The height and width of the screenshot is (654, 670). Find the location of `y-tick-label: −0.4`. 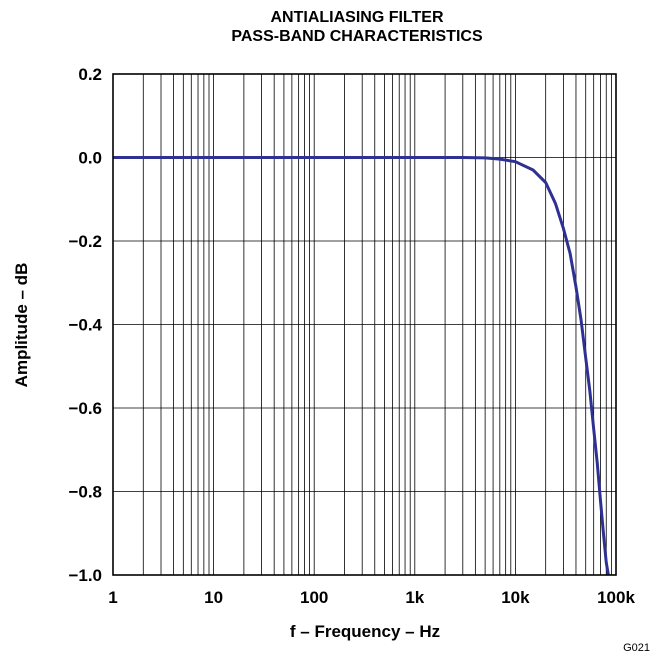

y-tick-label: −0.4 is located at coordinates (85, 325).